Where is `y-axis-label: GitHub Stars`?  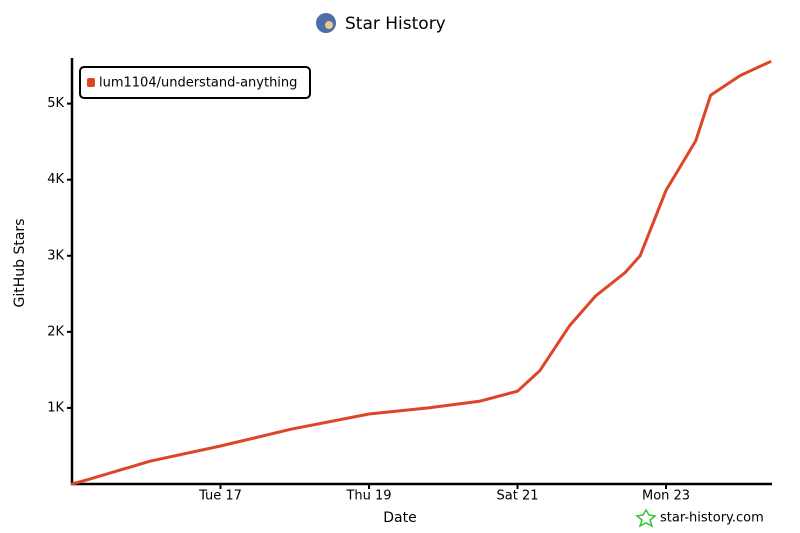
y-axis-label: GitHub Stars is located at coordinates (20, 263).